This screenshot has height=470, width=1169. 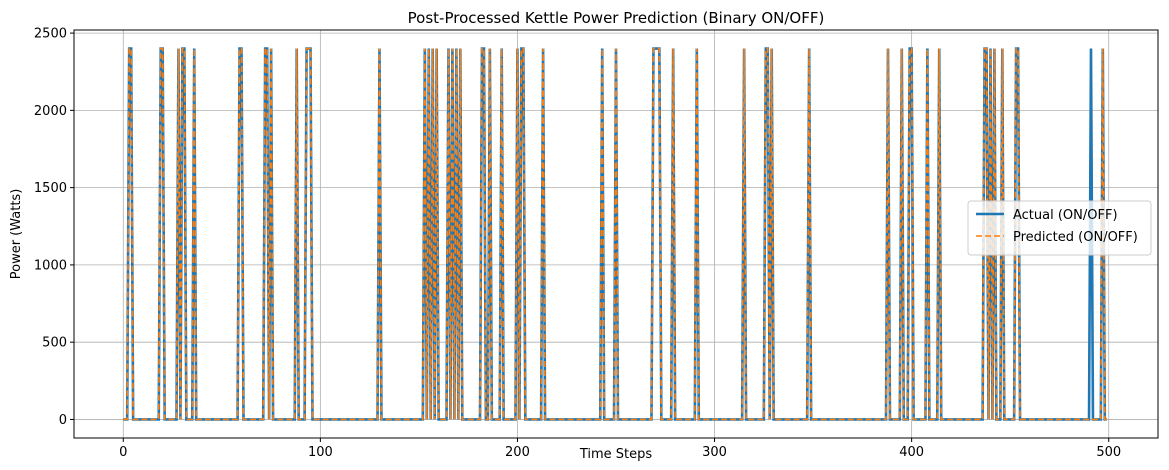 I want to click on y-axis: 0 500 1000 1500 2000 2500, so click(x=54, y=227).